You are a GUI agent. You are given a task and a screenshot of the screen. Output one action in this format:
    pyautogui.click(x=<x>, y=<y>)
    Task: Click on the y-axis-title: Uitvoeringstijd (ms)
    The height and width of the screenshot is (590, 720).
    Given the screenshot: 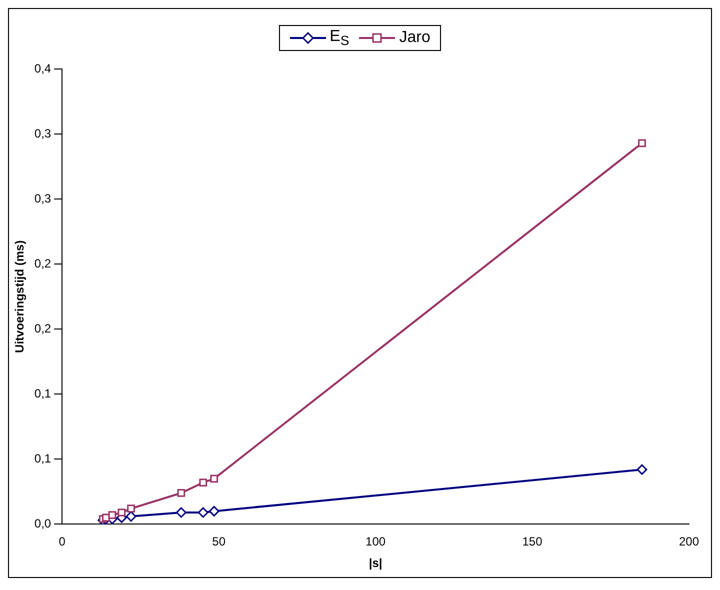 What is the action you would take?
    pyautogui.click(x=19, y=296)
    